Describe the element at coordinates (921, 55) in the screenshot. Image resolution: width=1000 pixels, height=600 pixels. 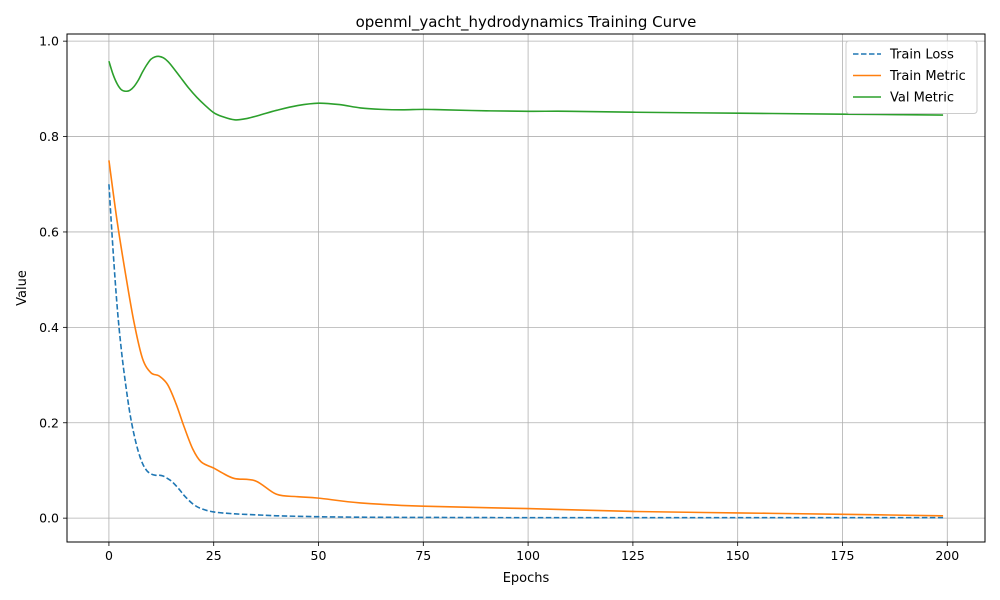
I see `legend-label-train-loss: Train Loss` at that location.